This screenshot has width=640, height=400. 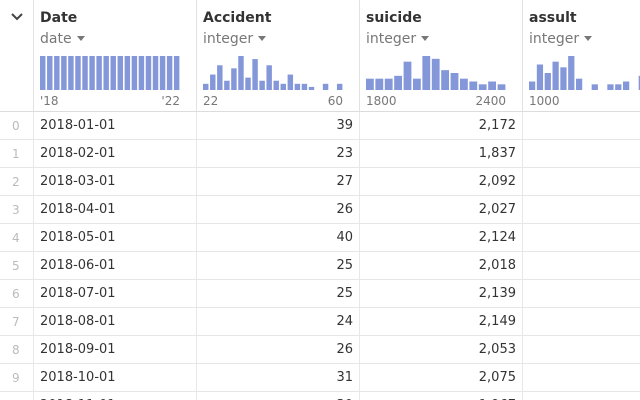 What do you see at coordinates (553, 18) in the screenshot?
I see `column-name: assult` at bounding box center [553, 18].